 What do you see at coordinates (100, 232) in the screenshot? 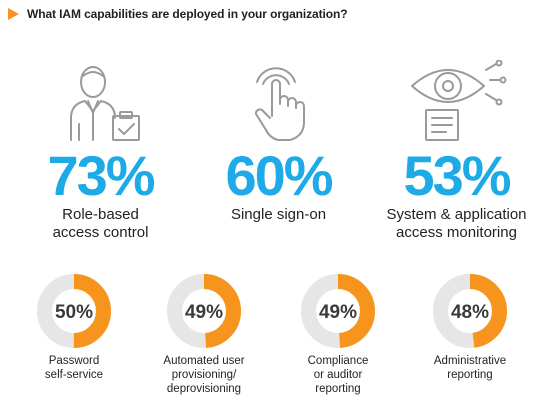
I see `highlight-label-line: access control` at bounding box center [100, 232].